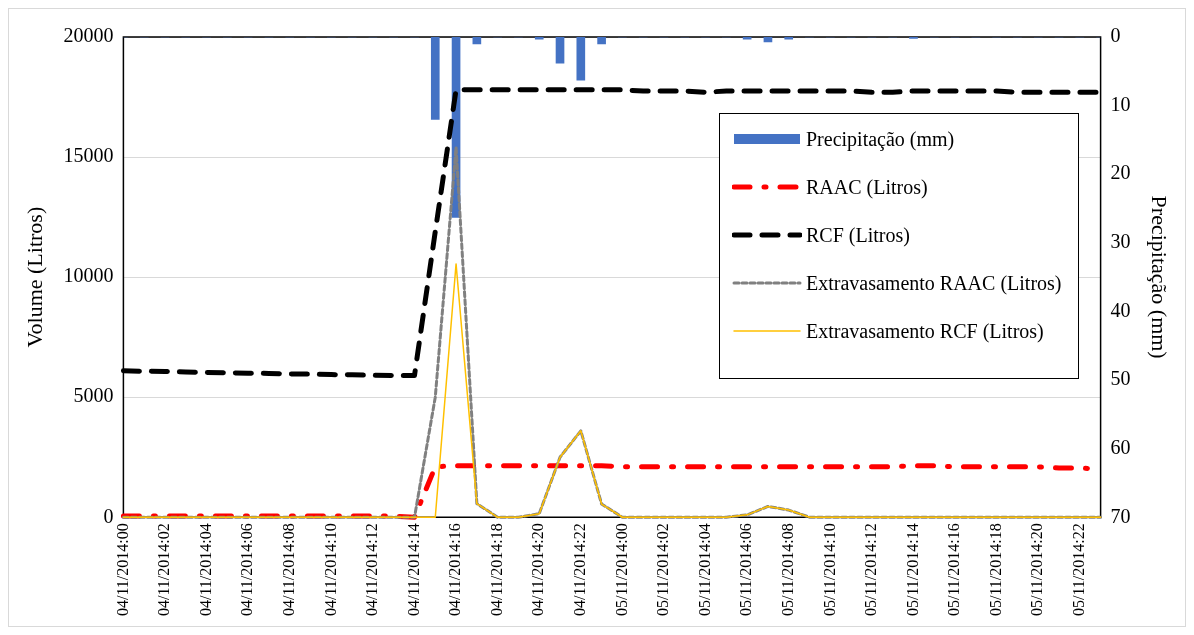  I want to click on y2-tick-label: 0, so click(1115, 35).